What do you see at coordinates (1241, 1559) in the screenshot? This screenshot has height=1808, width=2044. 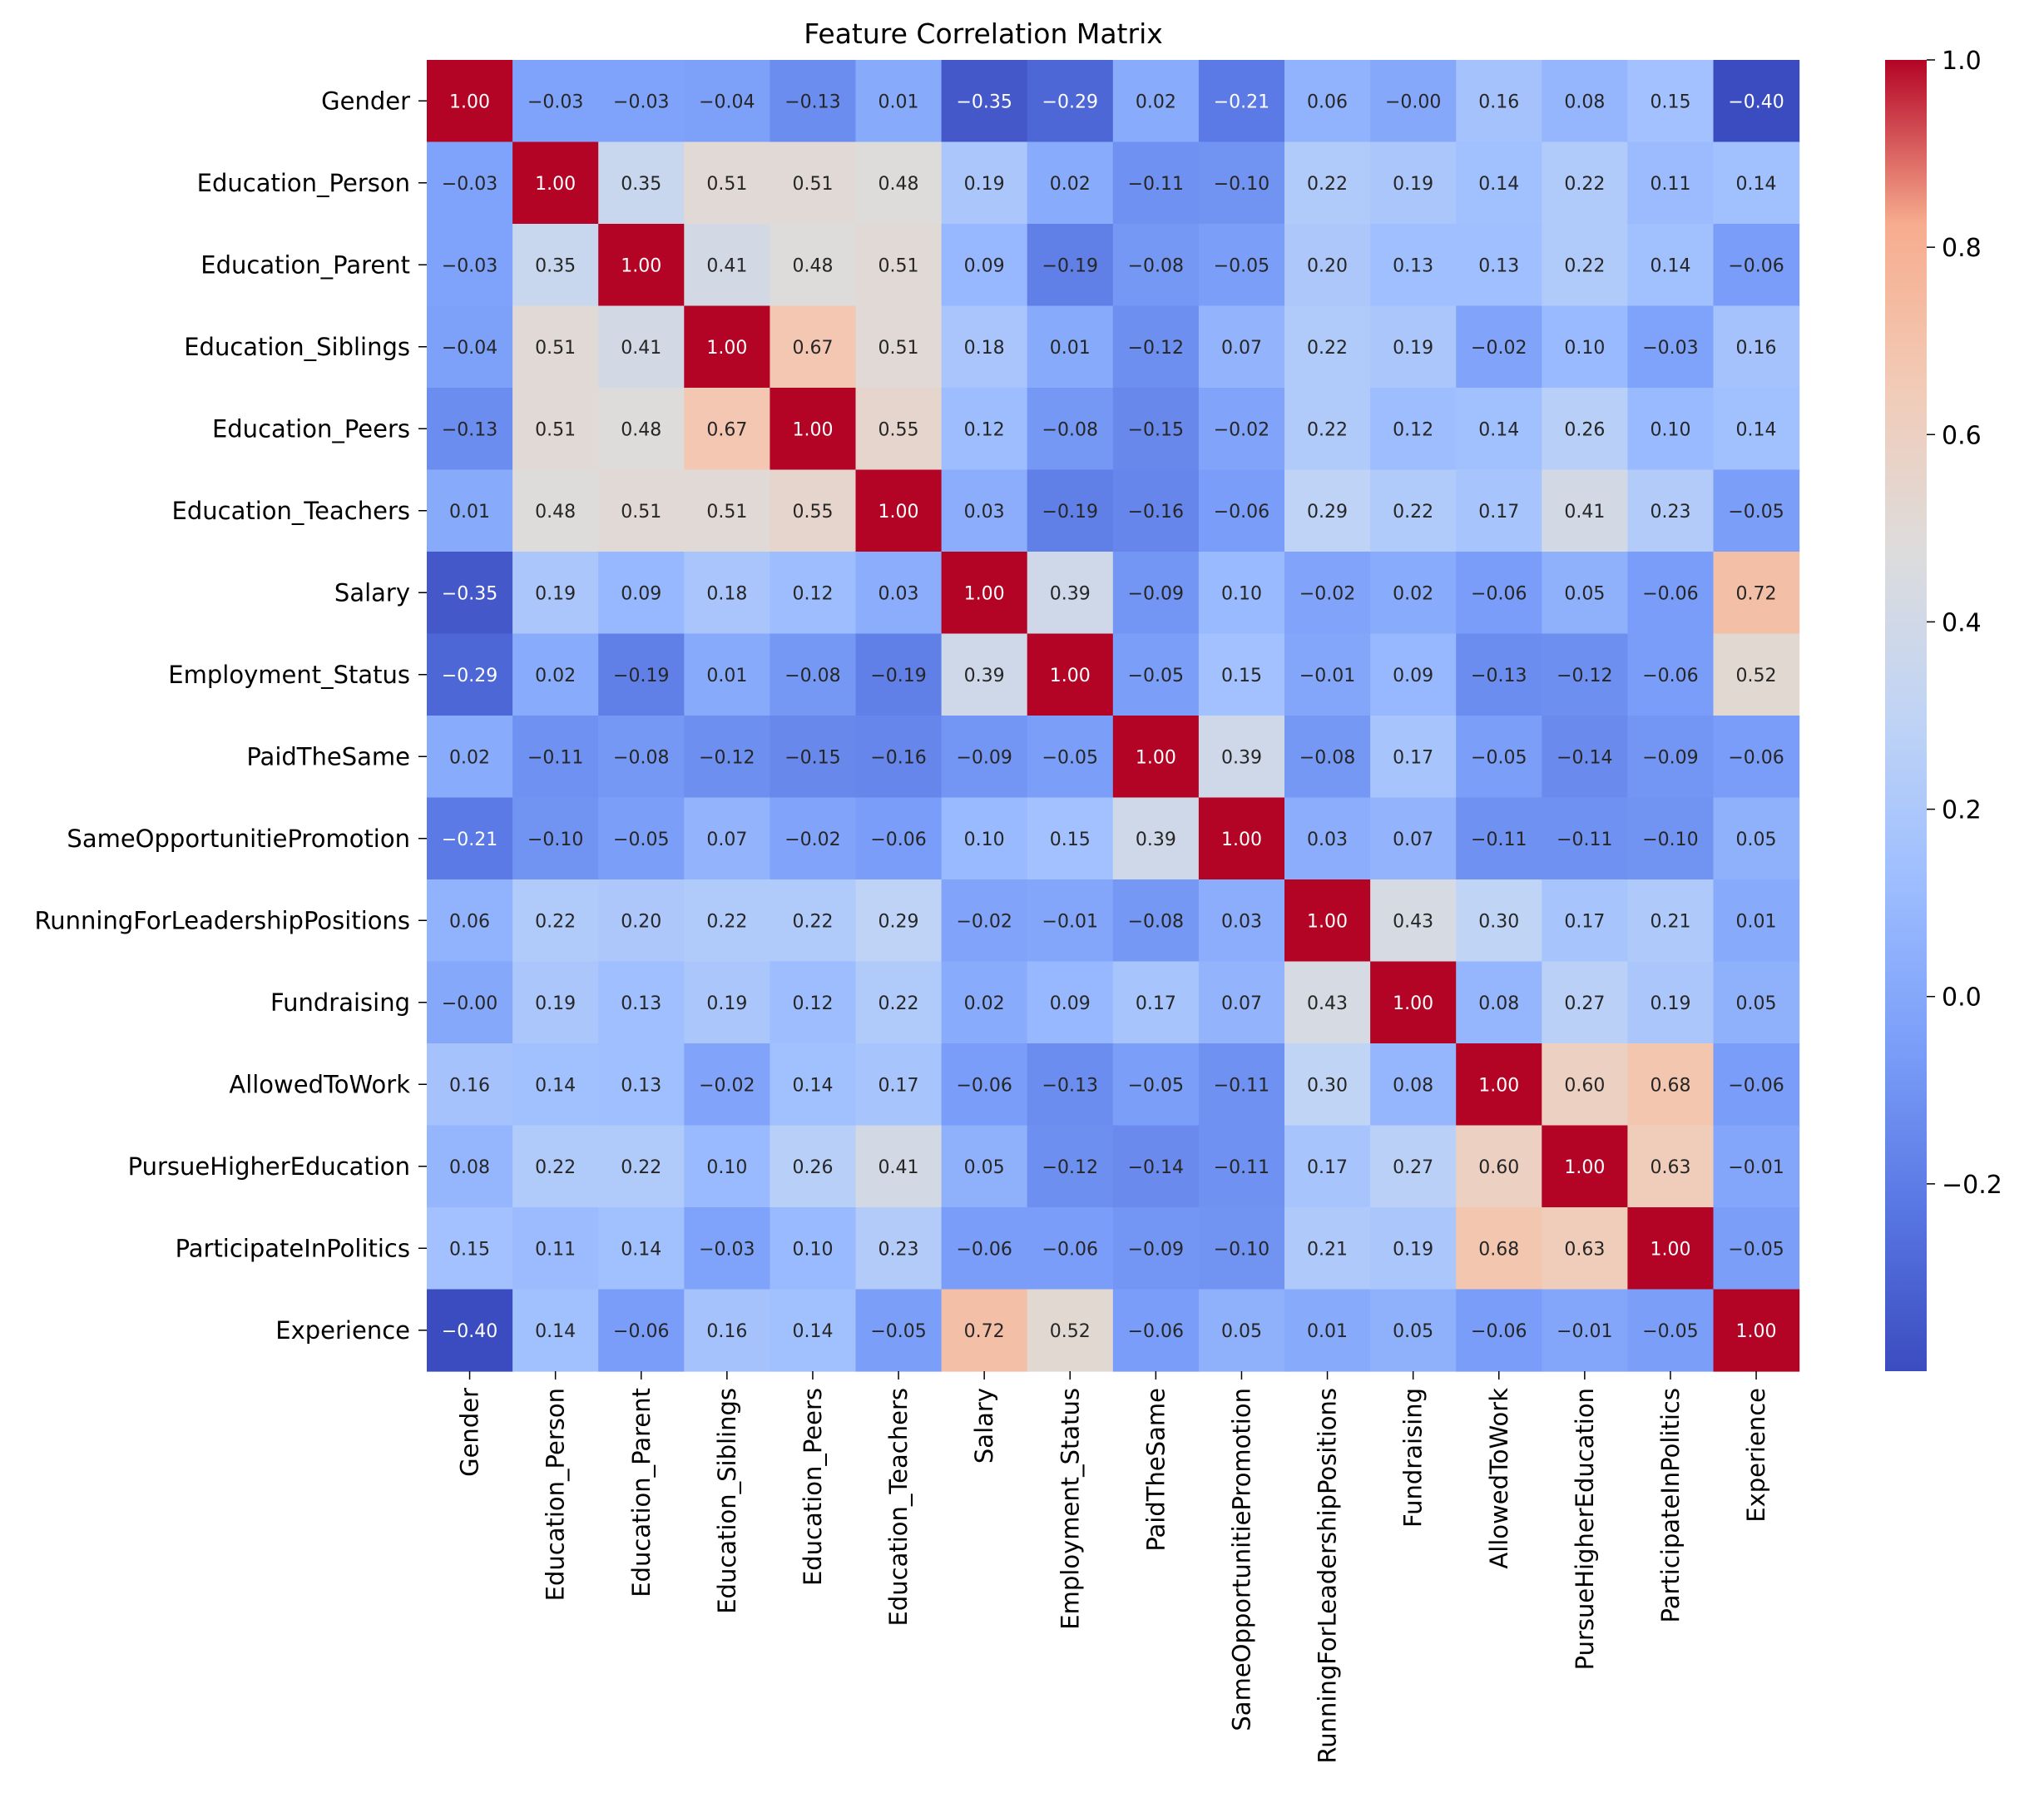 I see `x-tick-label-9: SameOpportunitiePromotion` at bounding box center [1241, 1559].